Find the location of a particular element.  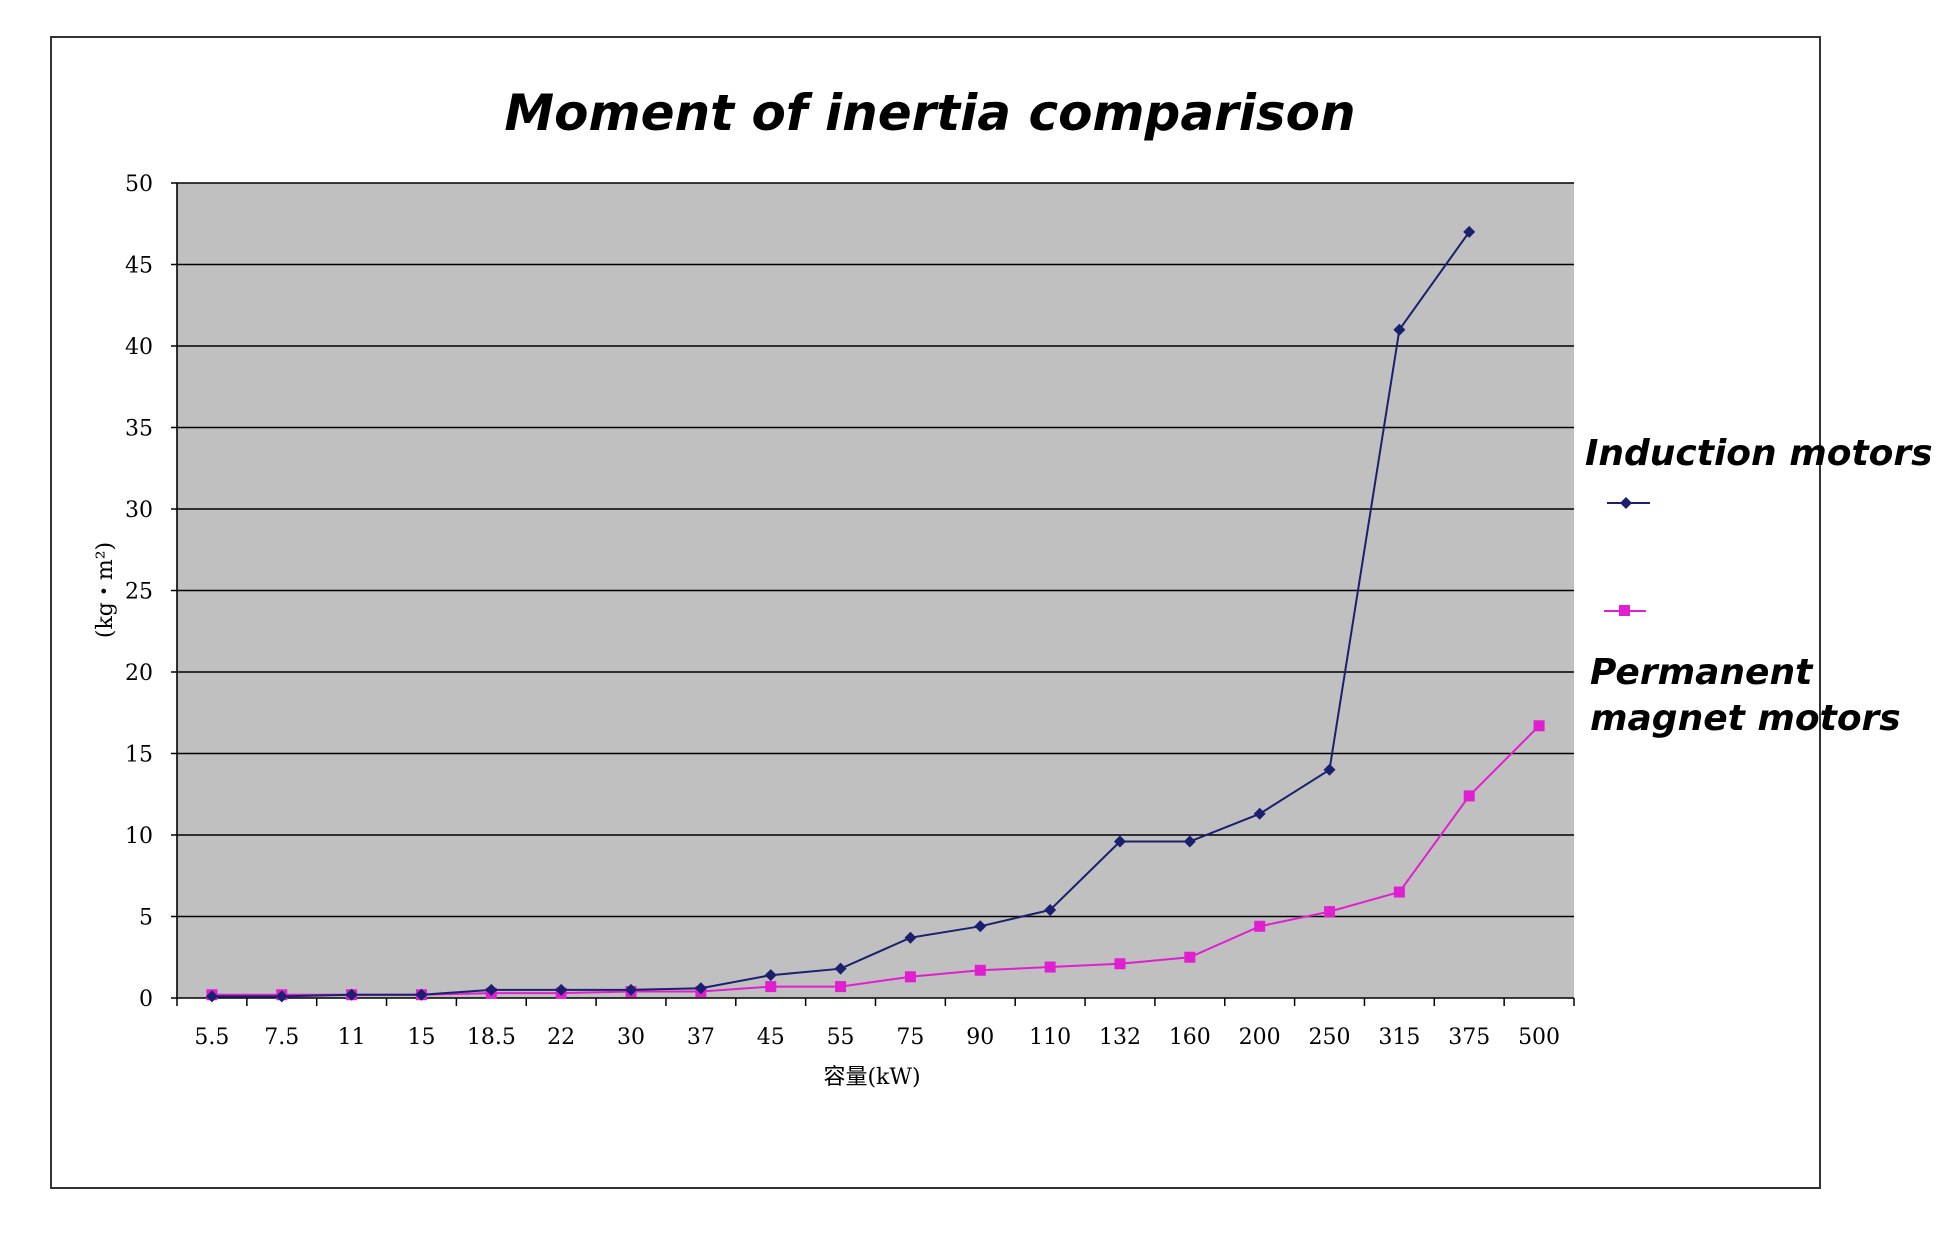

legend-marker-induction is located at coordinates (1626, 503).